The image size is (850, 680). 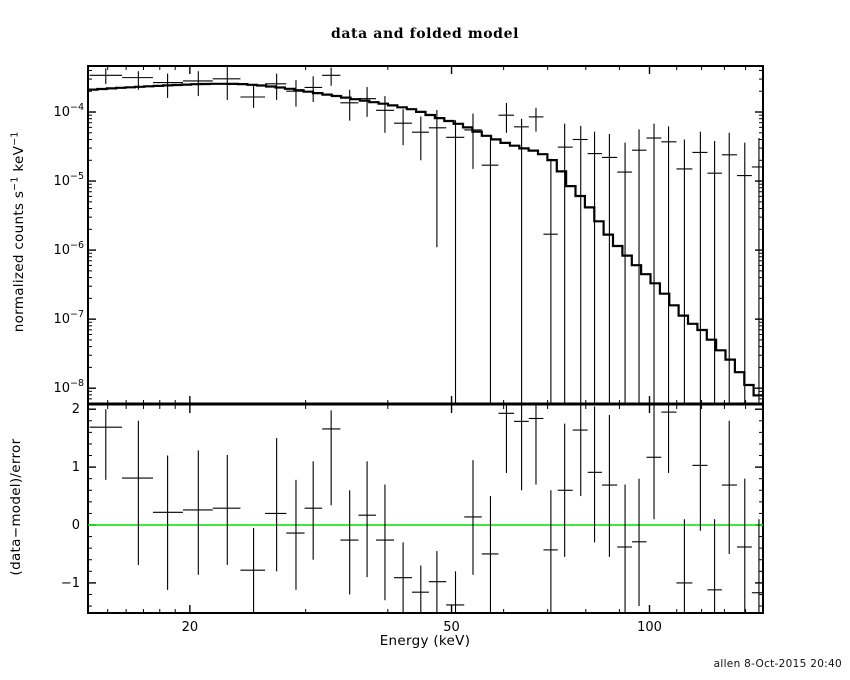 What do you see at coordinates (68, 249) in the screenshot?
I see `svg-text: 10⁻⁶` at bounding box center [68, 249].